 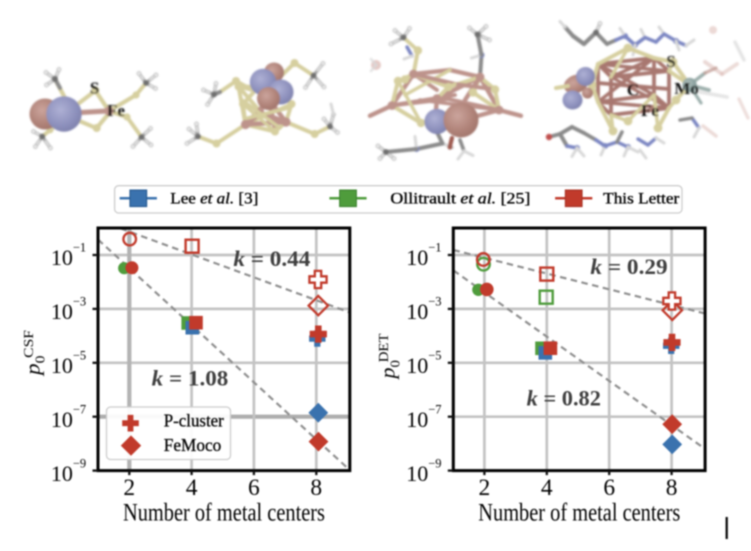 I want to click on svg-text: Lee et al. [3], so click(x=214, y=199).